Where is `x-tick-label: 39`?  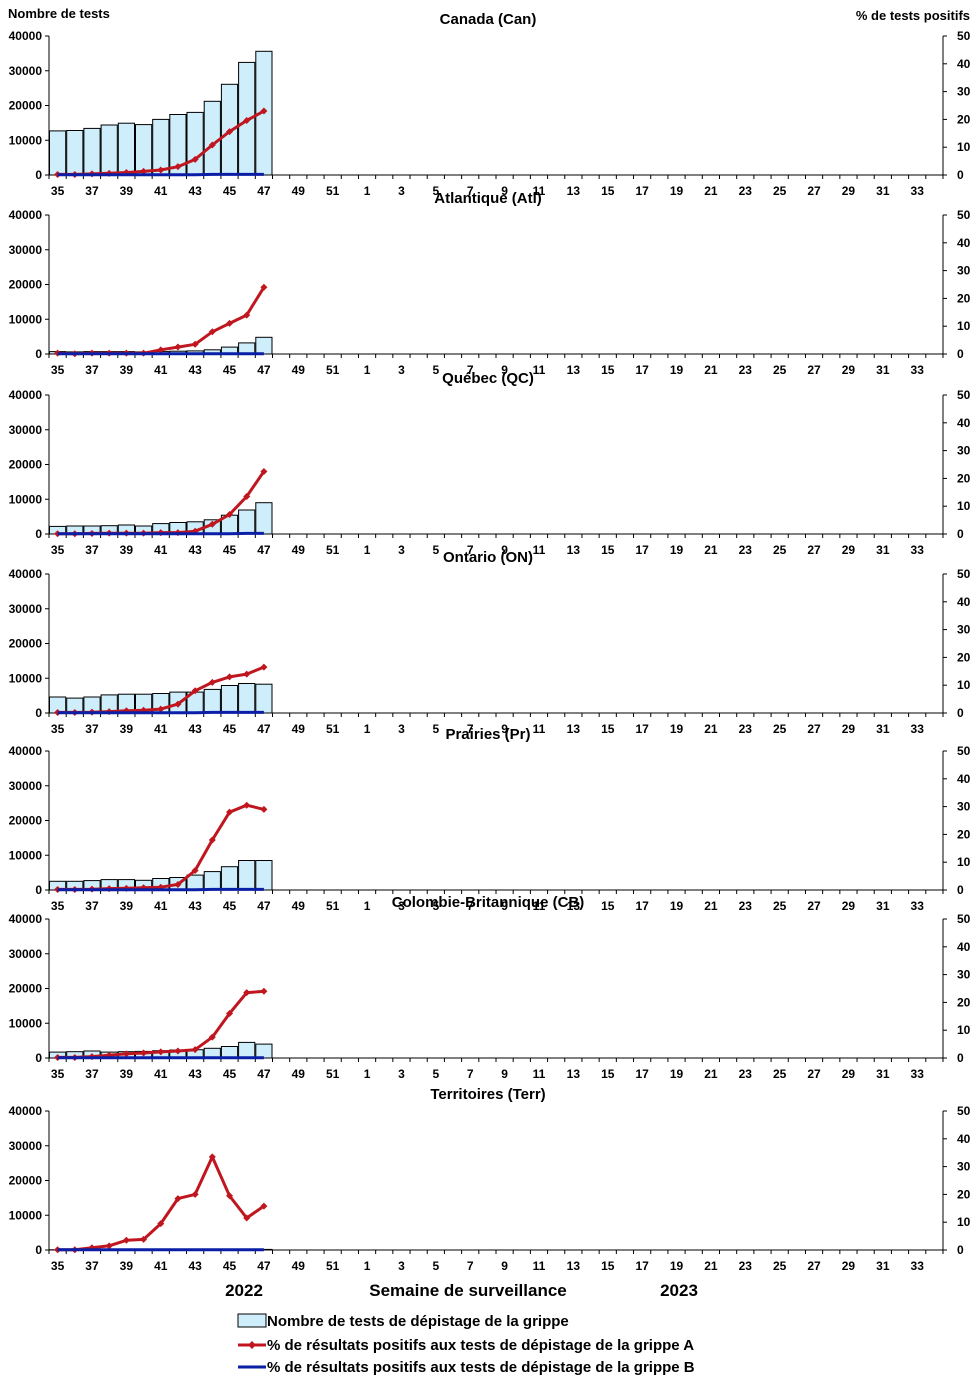
x-tick-label: 39 is located at coordinates (127, 906).